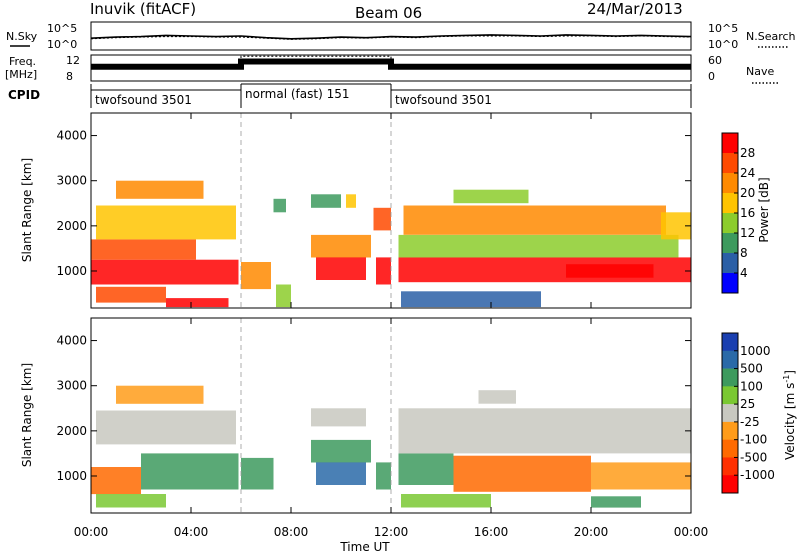  Describe the element at coordinates (143, 9) in the screenshot. I see `station-title: Inuvik (fitACF)` at that location.